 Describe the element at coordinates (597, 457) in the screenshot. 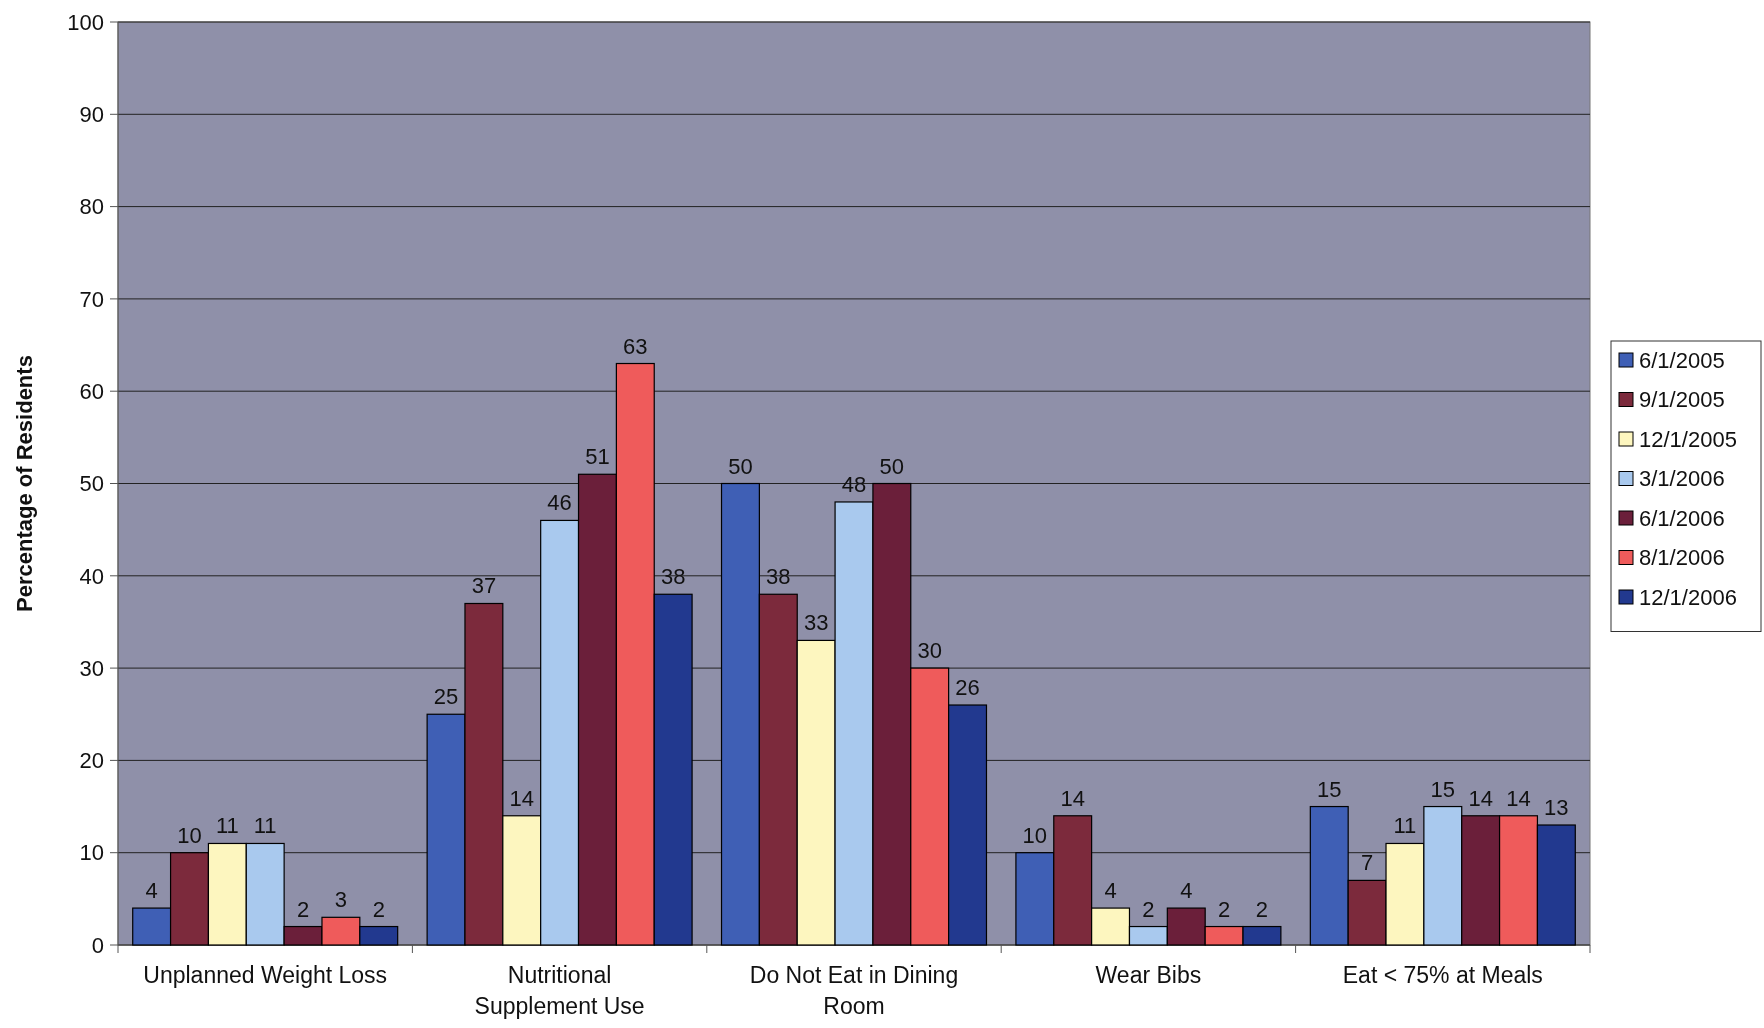

I see `data-label: 51` at that location.